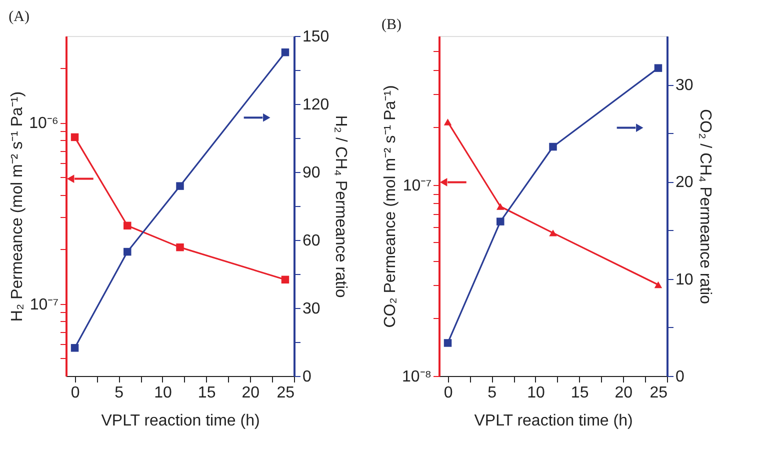  I want to click on y2-axis-title: CO₂ / CH₄ Permeance ratio, so click(705, 206).